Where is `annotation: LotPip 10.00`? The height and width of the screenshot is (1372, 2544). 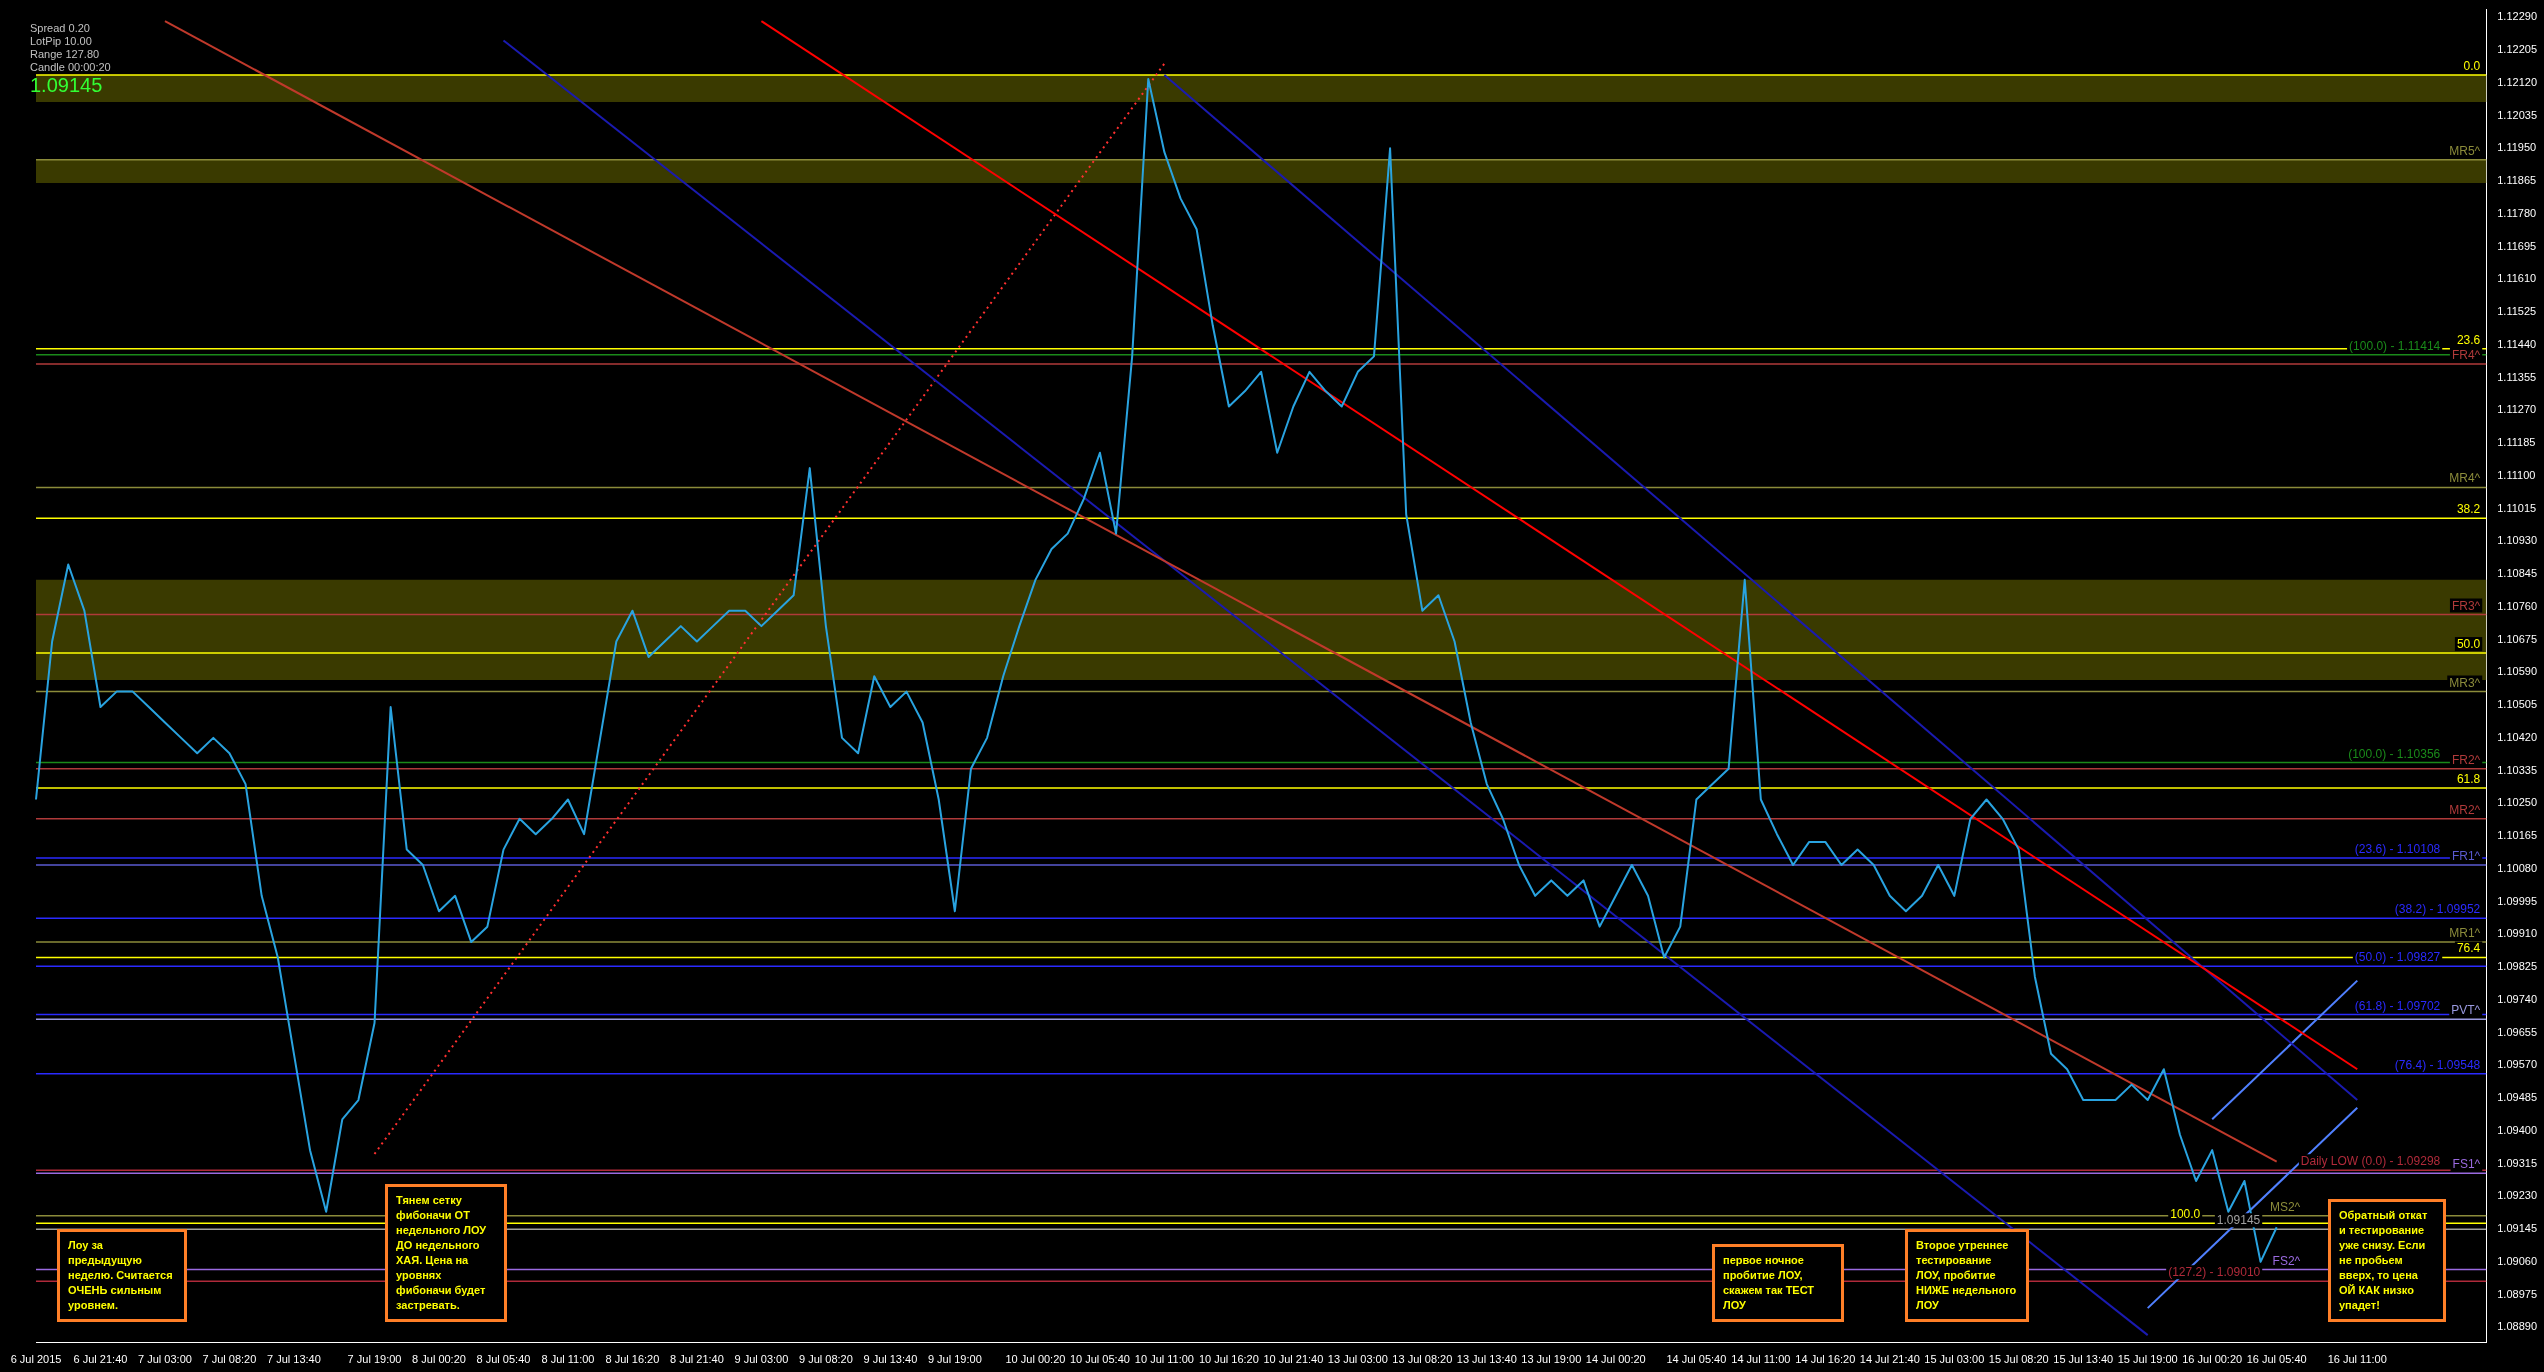
annotation: LotPip 10.00 is located at coordinates (61, 41).